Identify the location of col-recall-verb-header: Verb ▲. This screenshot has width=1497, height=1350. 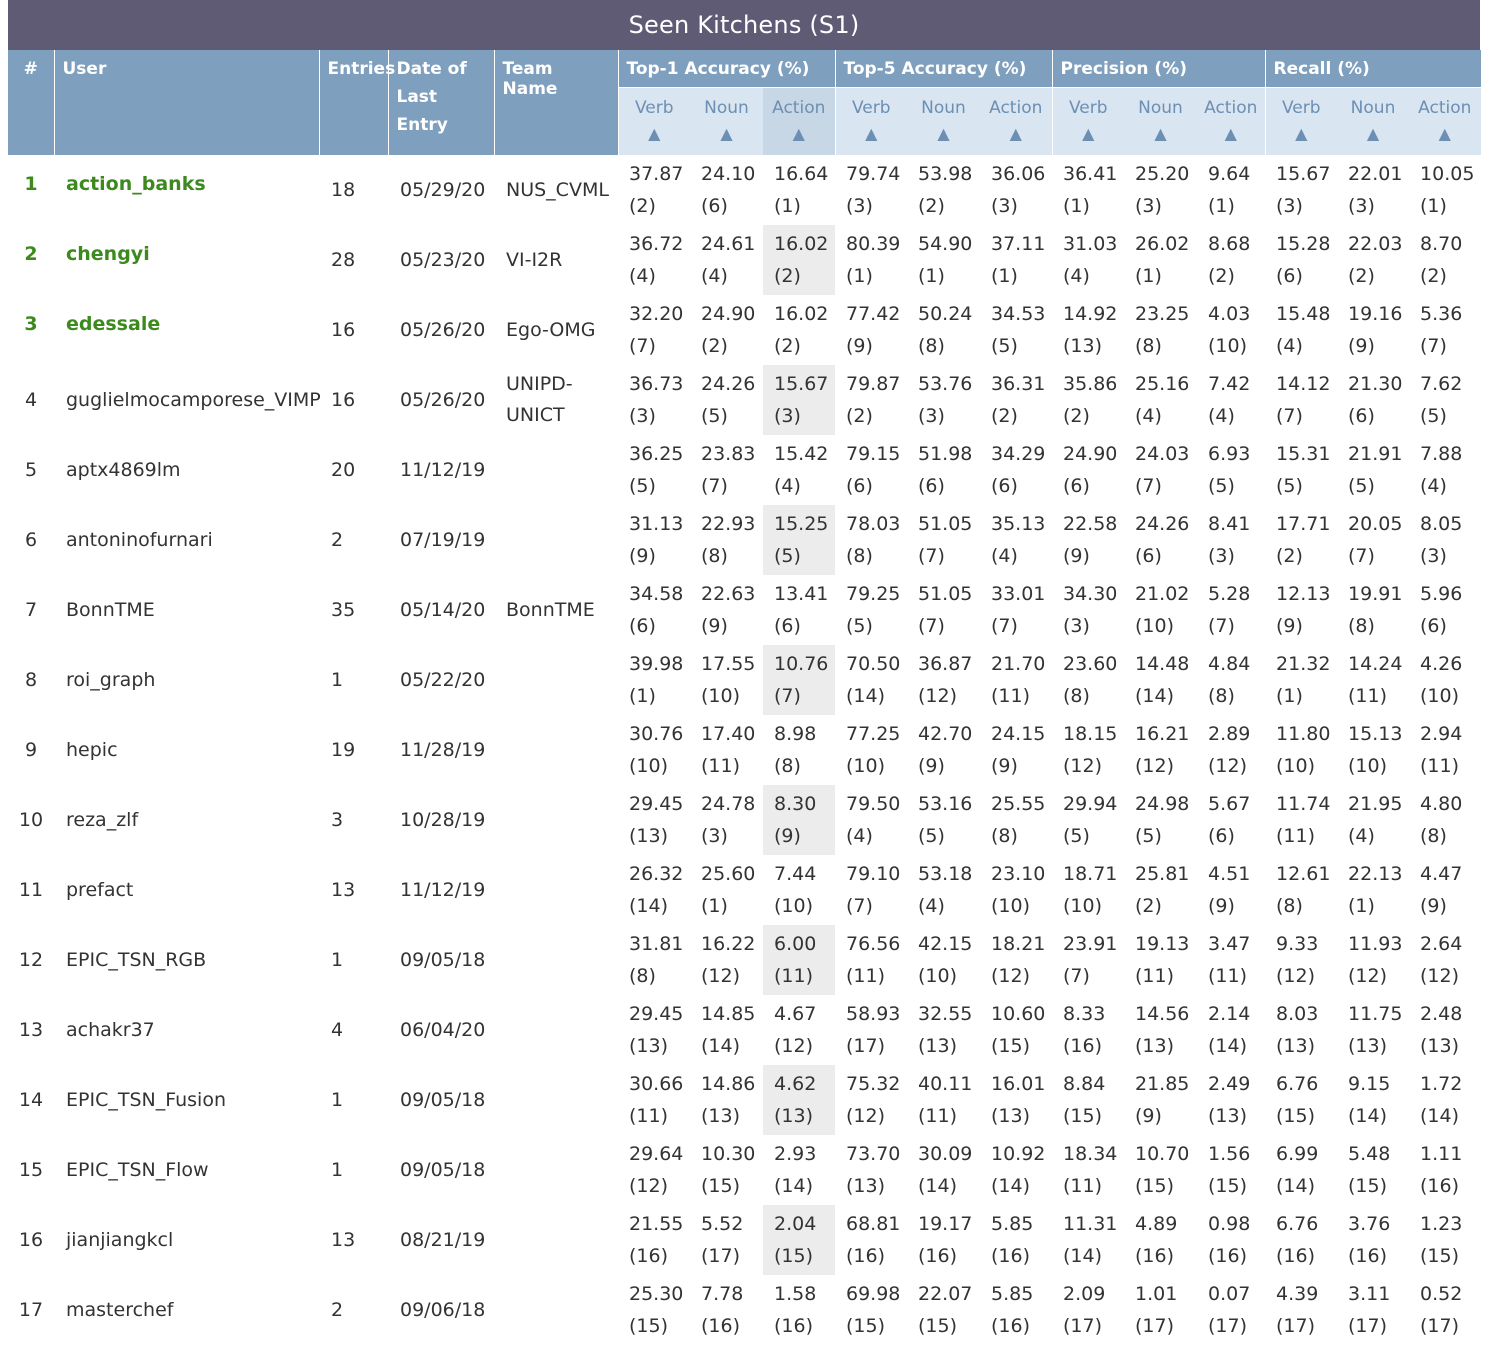
(1301, 121).